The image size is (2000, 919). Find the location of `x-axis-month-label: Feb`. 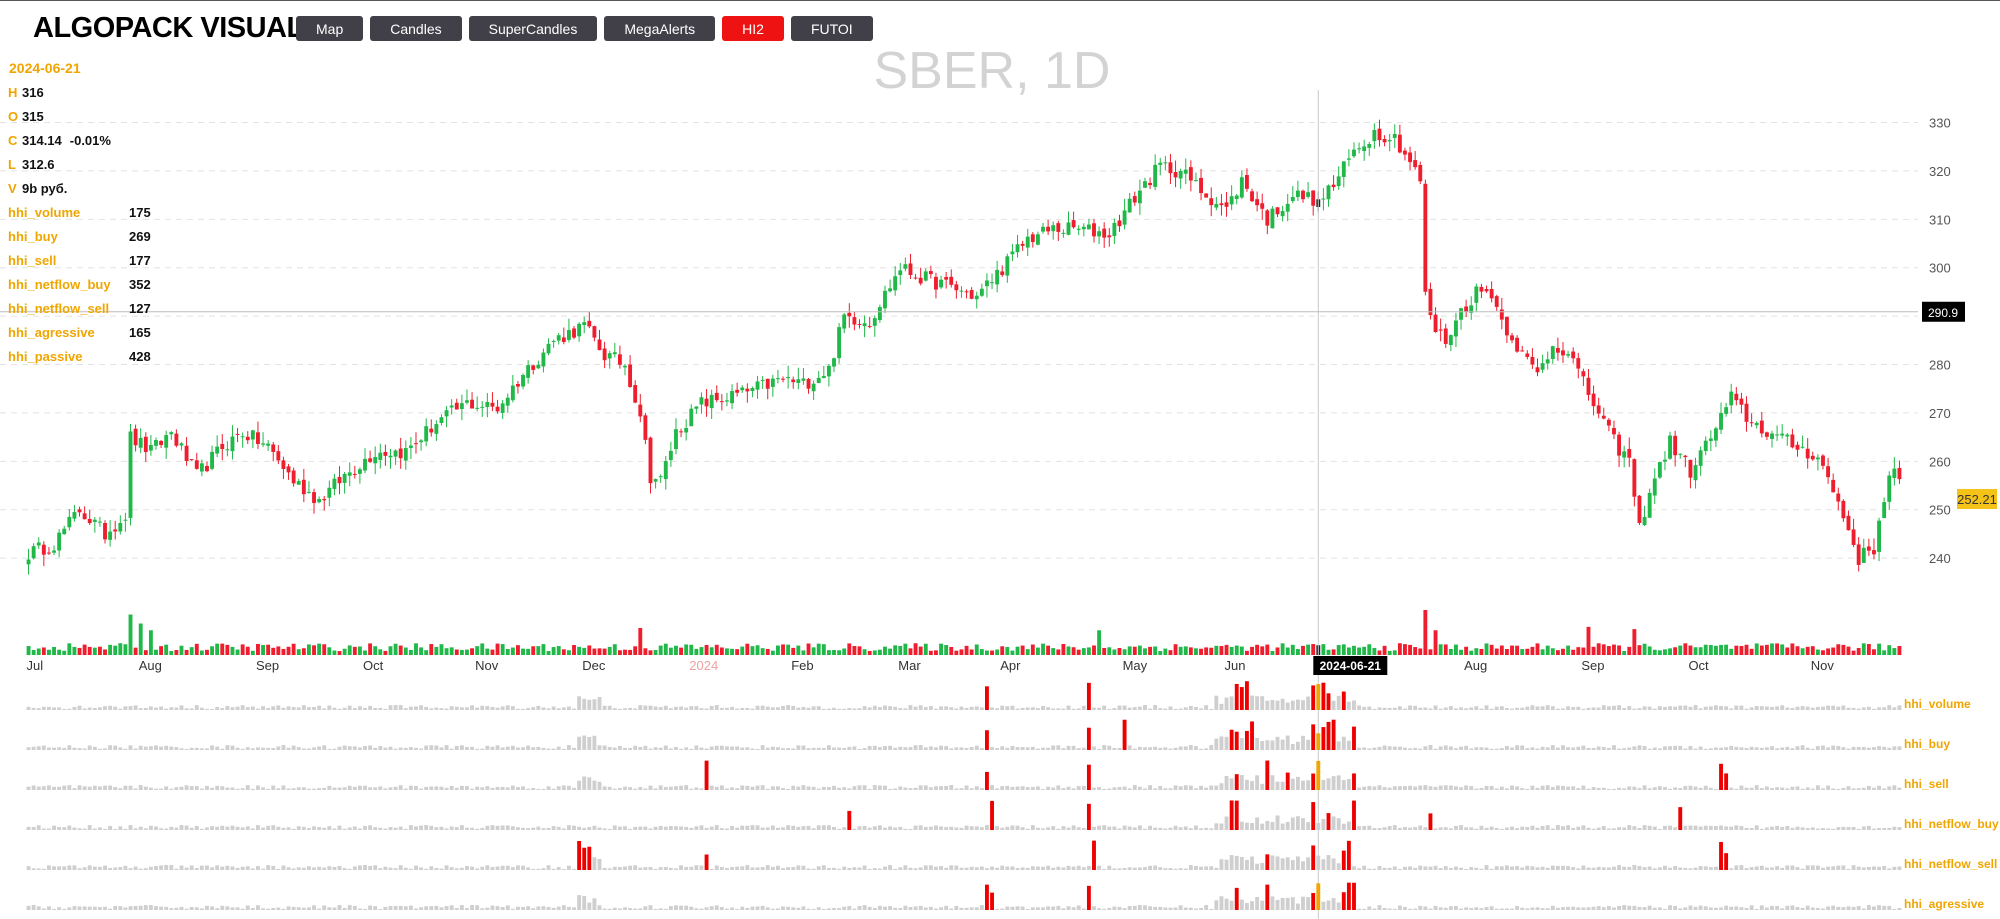

x-axis-month-label: Feb is located at coordinates (802, 665).